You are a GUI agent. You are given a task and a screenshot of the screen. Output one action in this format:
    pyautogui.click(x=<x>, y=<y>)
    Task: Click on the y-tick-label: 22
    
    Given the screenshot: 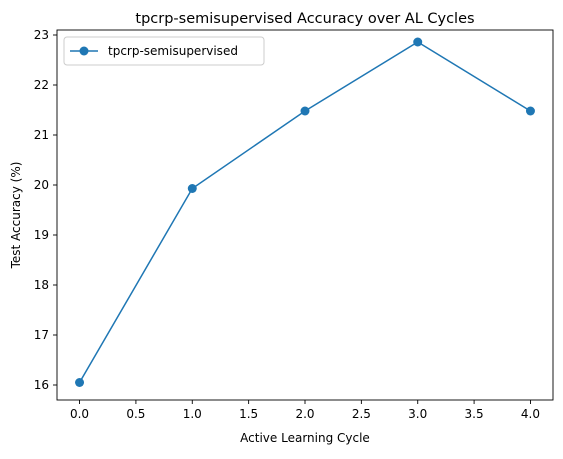 What is the action you would take?
    pyautogui.click(x=41, y=85)
    